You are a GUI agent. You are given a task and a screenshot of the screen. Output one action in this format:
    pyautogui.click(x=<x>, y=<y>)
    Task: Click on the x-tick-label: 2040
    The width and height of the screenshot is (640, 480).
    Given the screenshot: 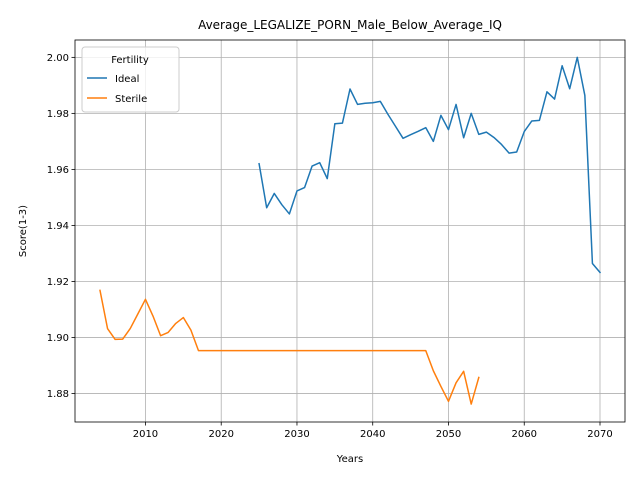 What is the action you would take?
    pyautogui.click(x=372, y=434)
    